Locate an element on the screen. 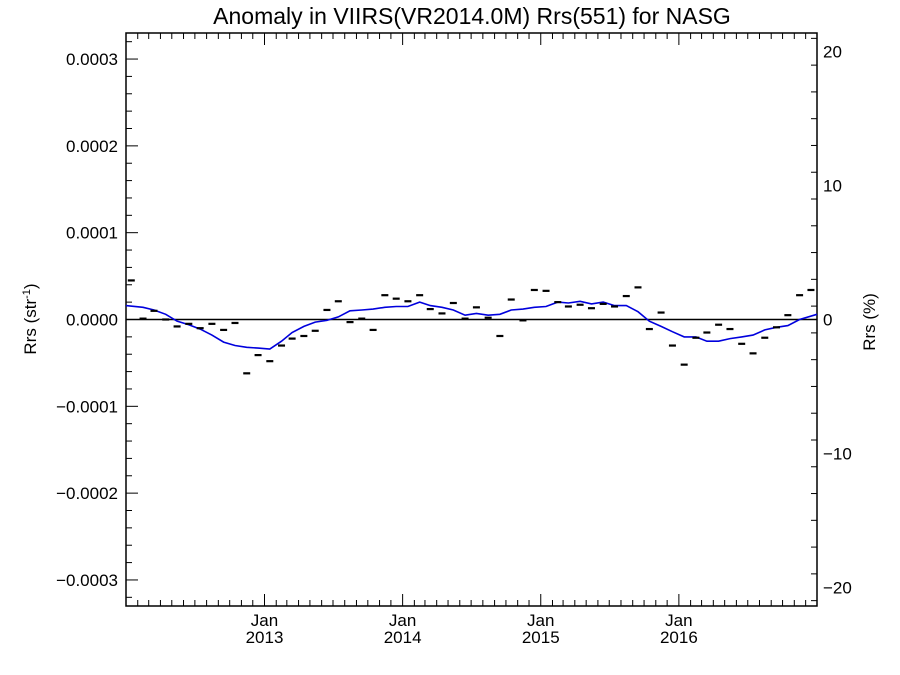  left-tick-label: 0.0001 is located at coordinates (92, 233).